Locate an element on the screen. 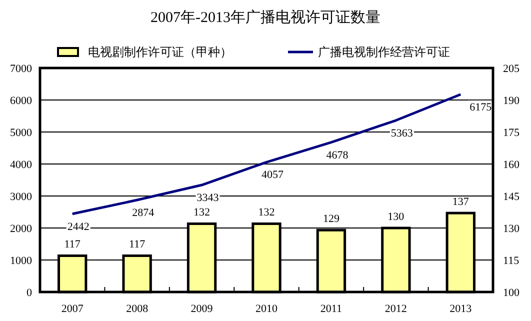 The height and width of the screenshot is (321, 531). y-tick-label: 1000 is located at coordinates (21, 261).